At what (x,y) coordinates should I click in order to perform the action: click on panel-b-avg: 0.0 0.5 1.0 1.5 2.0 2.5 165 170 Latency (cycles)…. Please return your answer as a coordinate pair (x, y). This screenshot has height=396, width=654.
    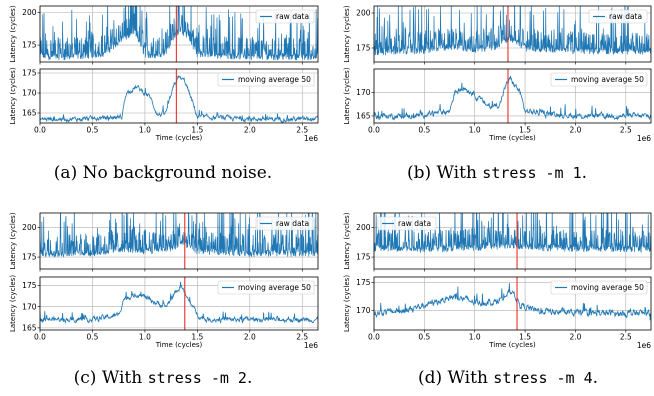
    Looking at the image, I should click on (497, 105).